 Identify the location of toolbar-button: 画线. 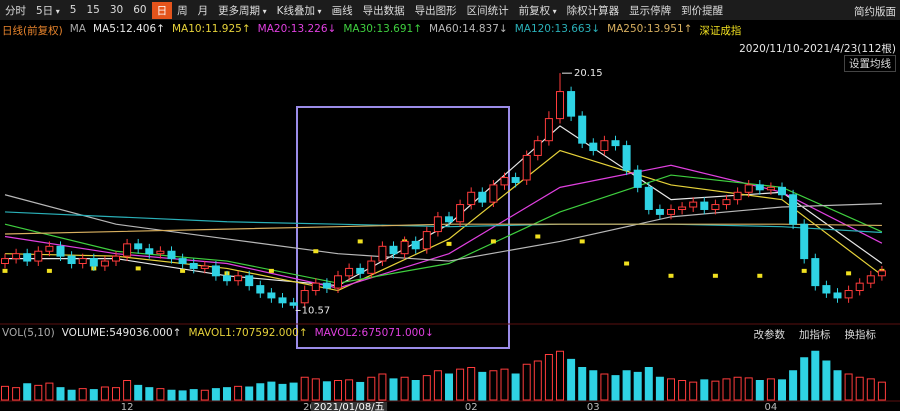
(342, 10).